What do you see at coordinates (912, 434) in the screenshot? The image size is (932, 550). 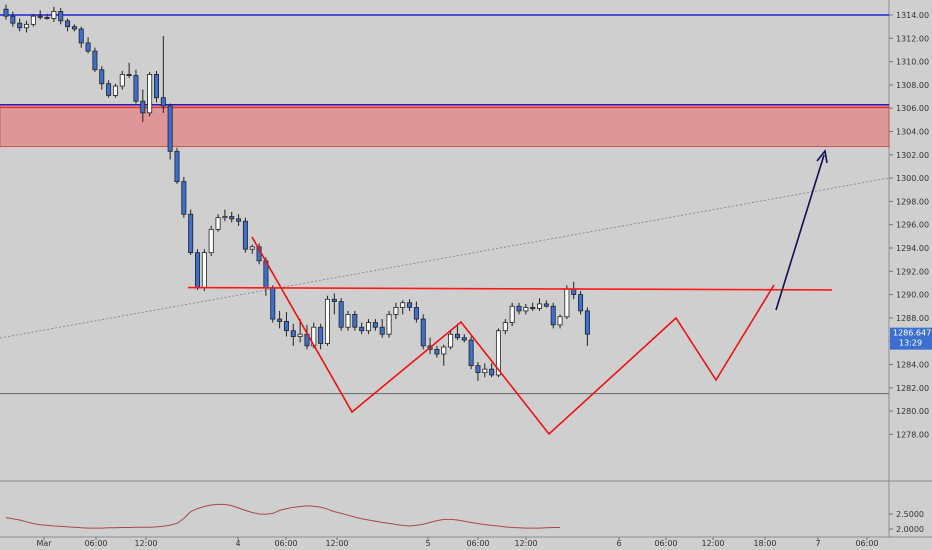 I see `price-tick-label: 1278.00` at bounding box center [912, 434].